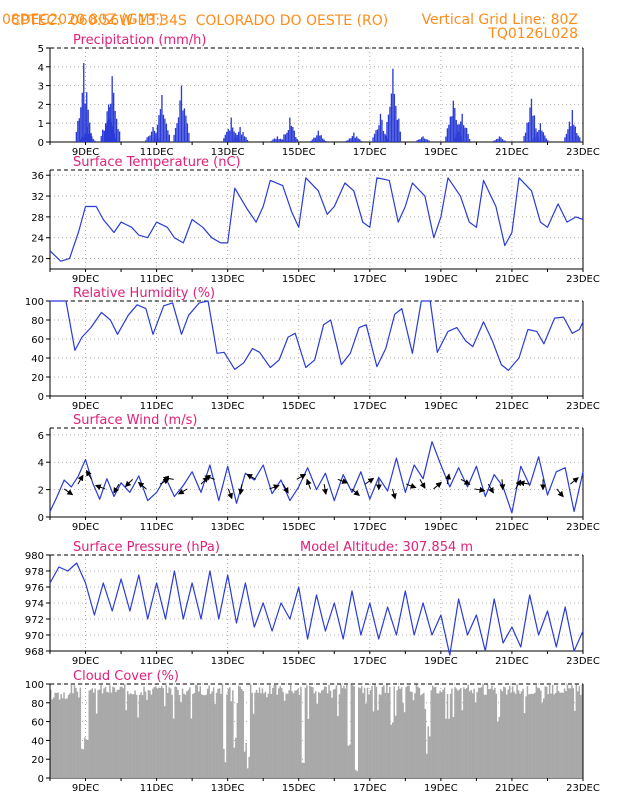 The image size is (618, 800). Describe the element at coordinates (37, 239) in the screenshot. I see `y-tick-label: 24` at that location.